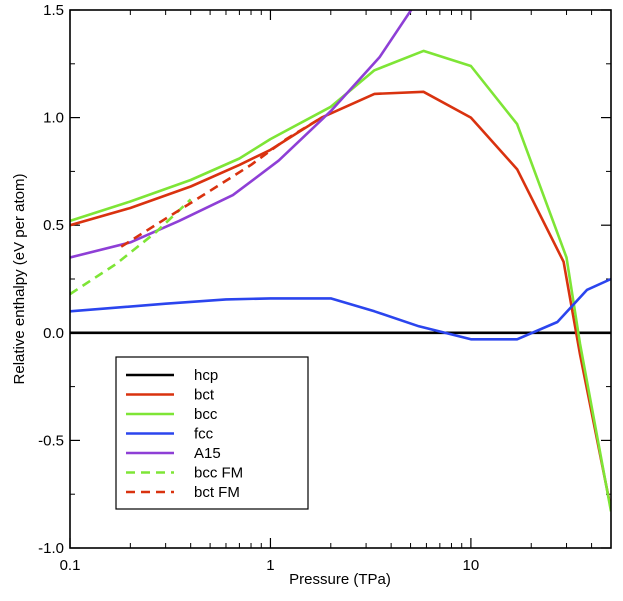 This screenshot has height=601, width=623. What do you see at coordinates (218, 473) in the screenshot?
I see `legend-label-bcc-fm: bcc FM` at bounding box center [218, 473].